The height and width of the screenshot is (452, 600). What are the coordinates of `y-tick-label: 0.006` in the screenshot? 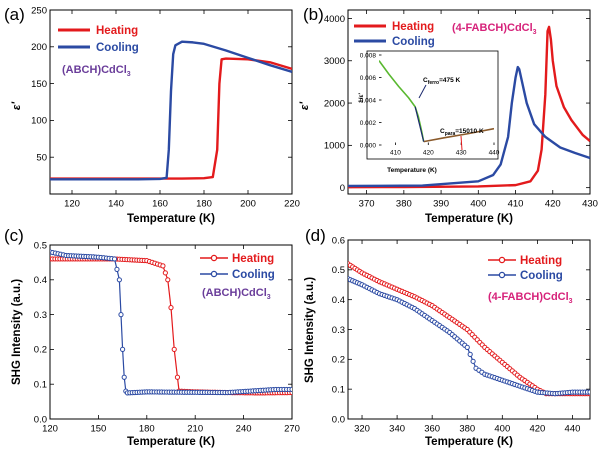 It's located at (368, 78).